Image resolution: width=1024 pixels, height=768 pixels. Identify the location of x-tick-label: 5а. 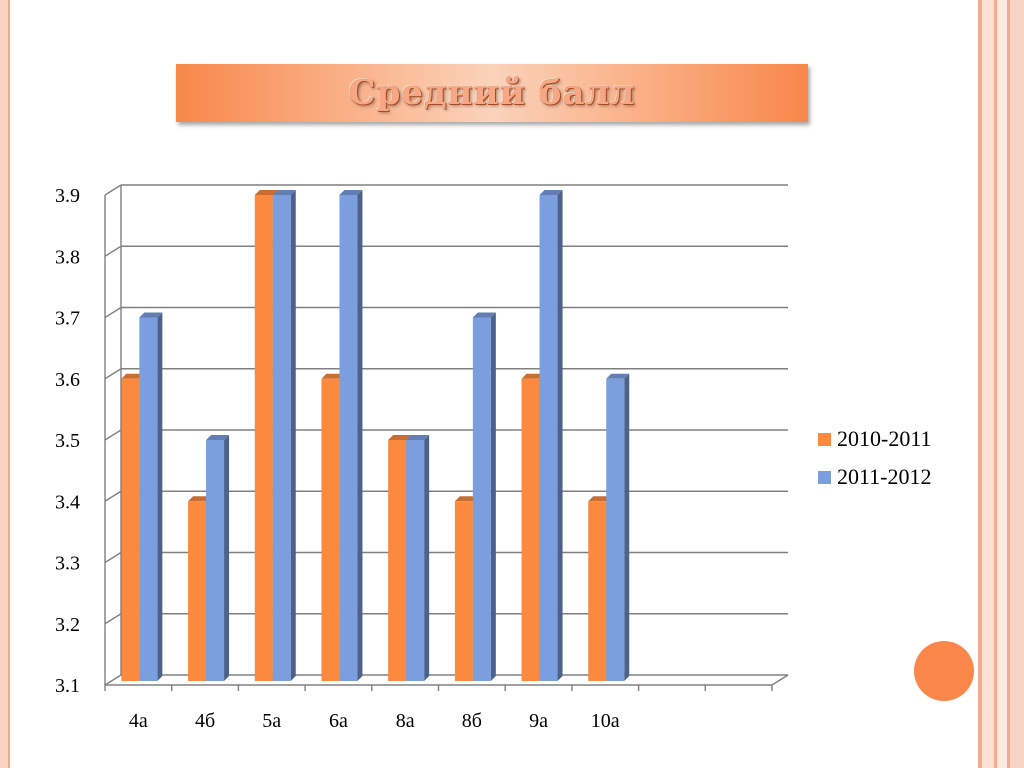
(271, 721).